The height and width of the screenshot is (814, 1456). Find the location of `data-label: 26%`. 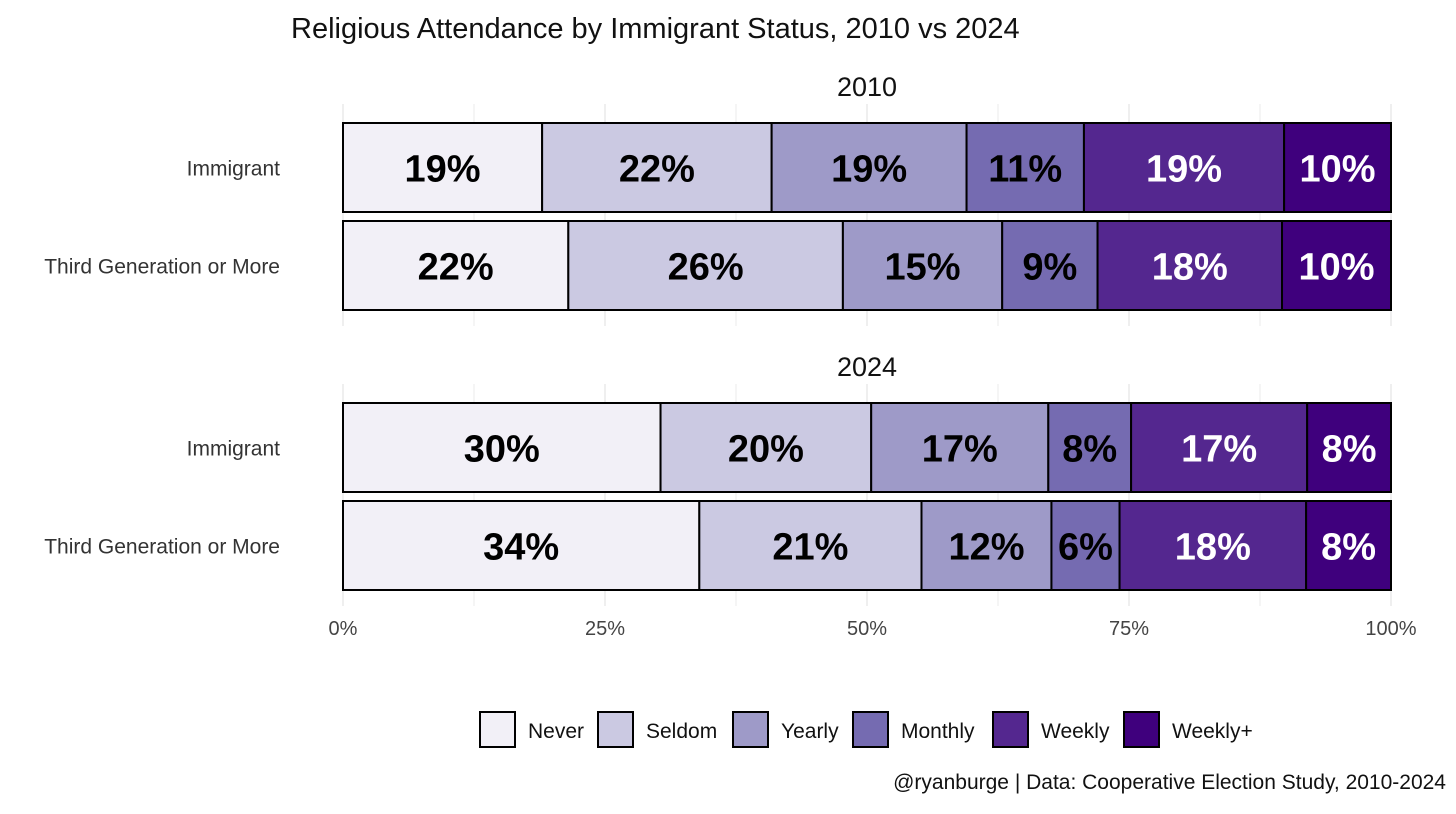

data-label: 26% is located at coordinates (706, 268).